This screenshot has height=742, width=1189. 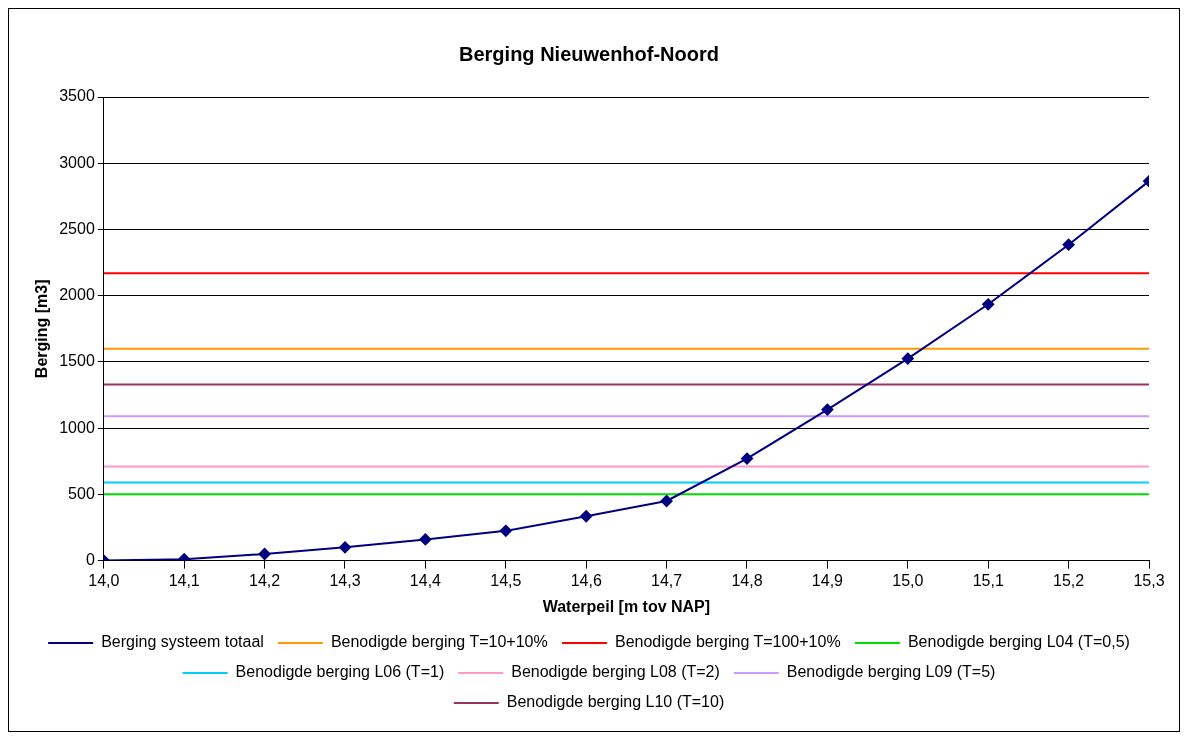 I want to click on legend-label: Benodigde berging L04 (T=0,5), so click(x=1018, y=642).